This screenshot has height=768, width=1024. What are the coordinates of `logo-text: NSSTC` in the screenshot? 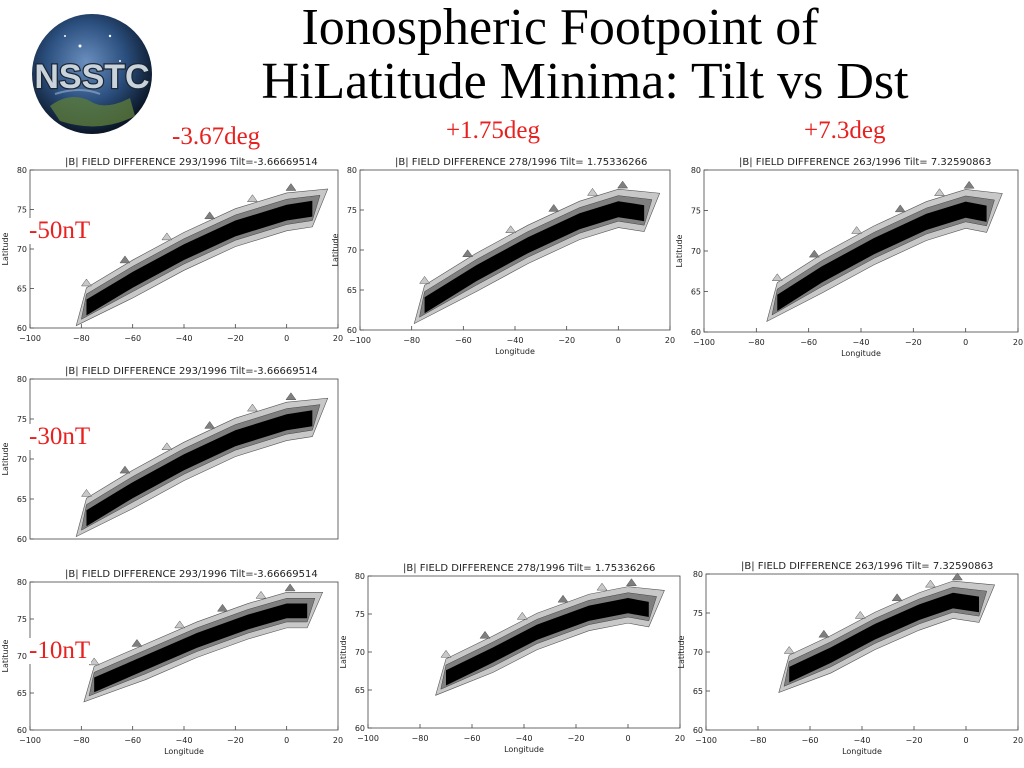 It's located at (91, 77).